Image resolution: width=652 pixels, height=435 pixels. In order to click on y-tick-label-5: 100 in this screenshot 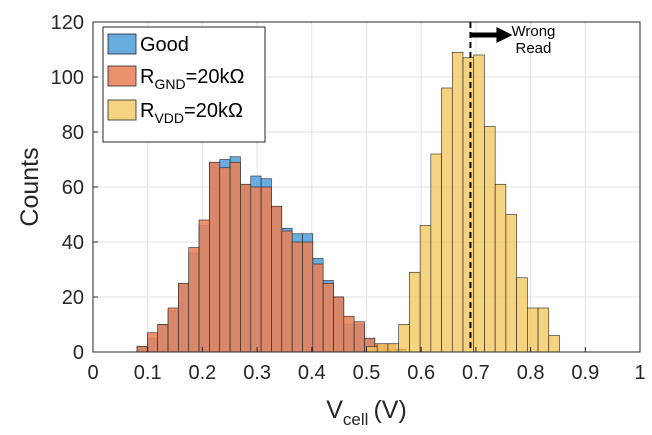, I will do `click(67, 78)`.